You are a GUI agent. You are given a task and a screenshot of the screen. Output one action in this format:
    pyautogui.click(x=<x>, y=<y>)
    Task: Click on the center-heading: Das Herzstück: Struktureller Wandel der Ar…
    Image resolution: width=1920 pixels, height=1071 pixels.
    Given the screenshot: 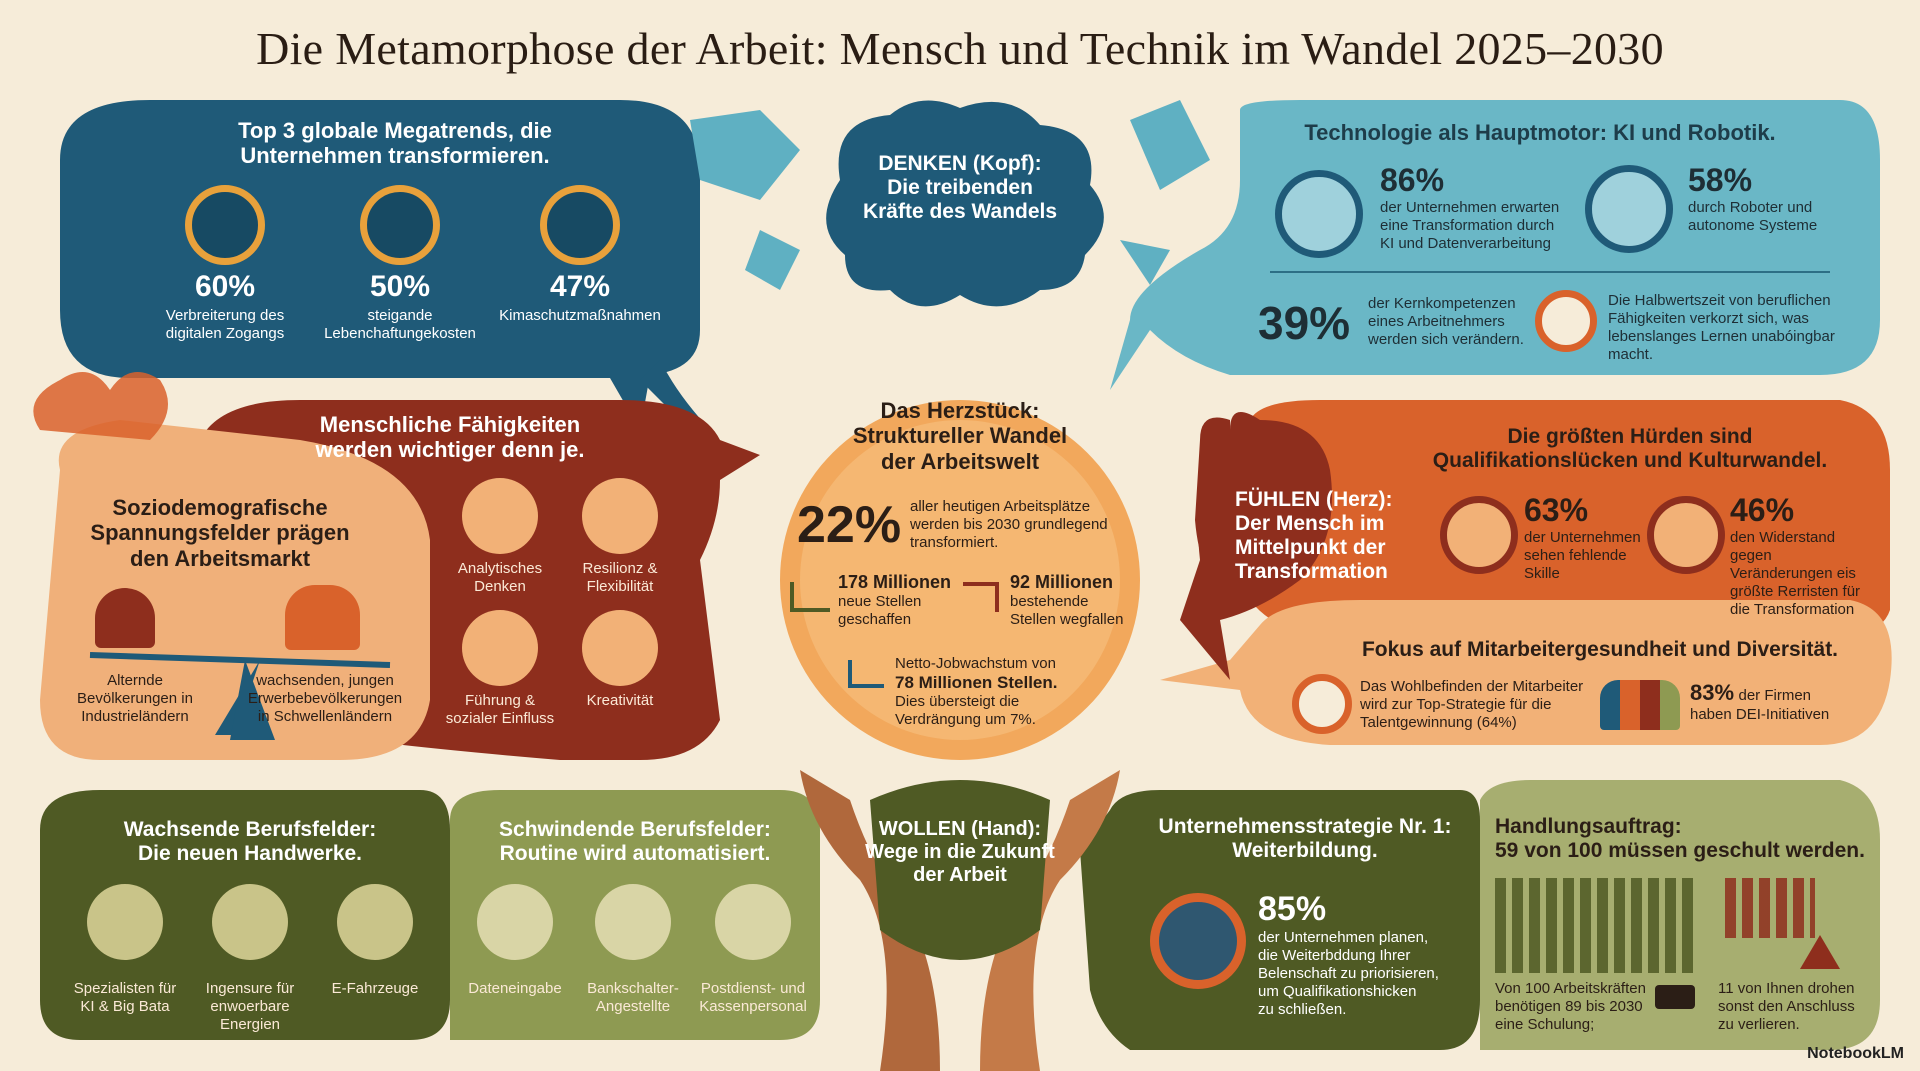 What is the action you would take?
    pyautogui.click(x=960, y=436)
    